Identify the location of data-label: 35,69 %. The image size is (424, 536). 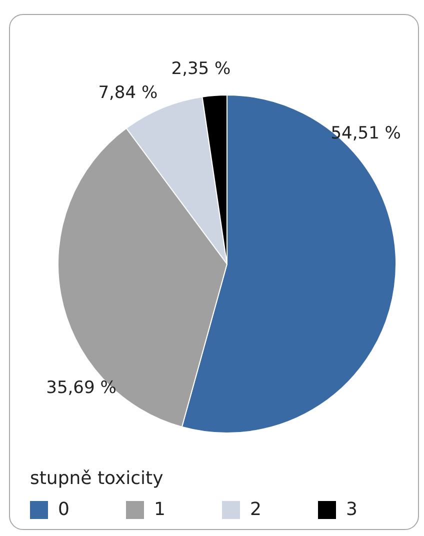
(81, 388).